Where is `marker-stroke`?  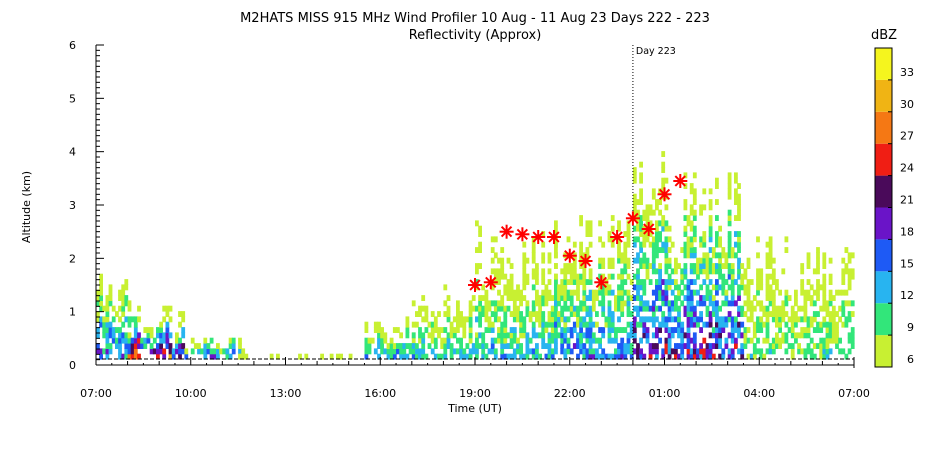
marker-stroke is located at coordinates (554, 237).